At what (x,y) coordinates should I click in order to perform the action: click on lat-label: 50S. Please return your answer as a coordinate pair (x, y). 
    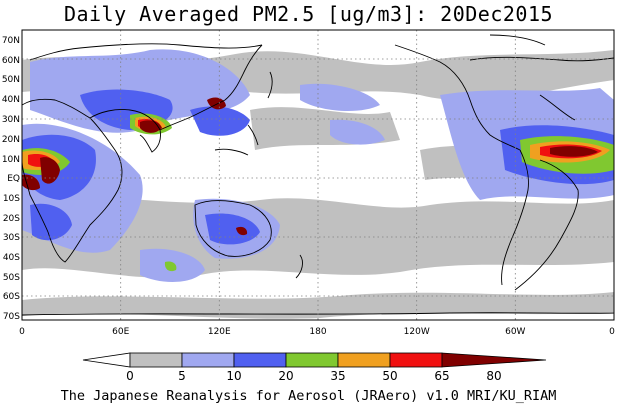
    Looking at the image, I should click on (11, 278).